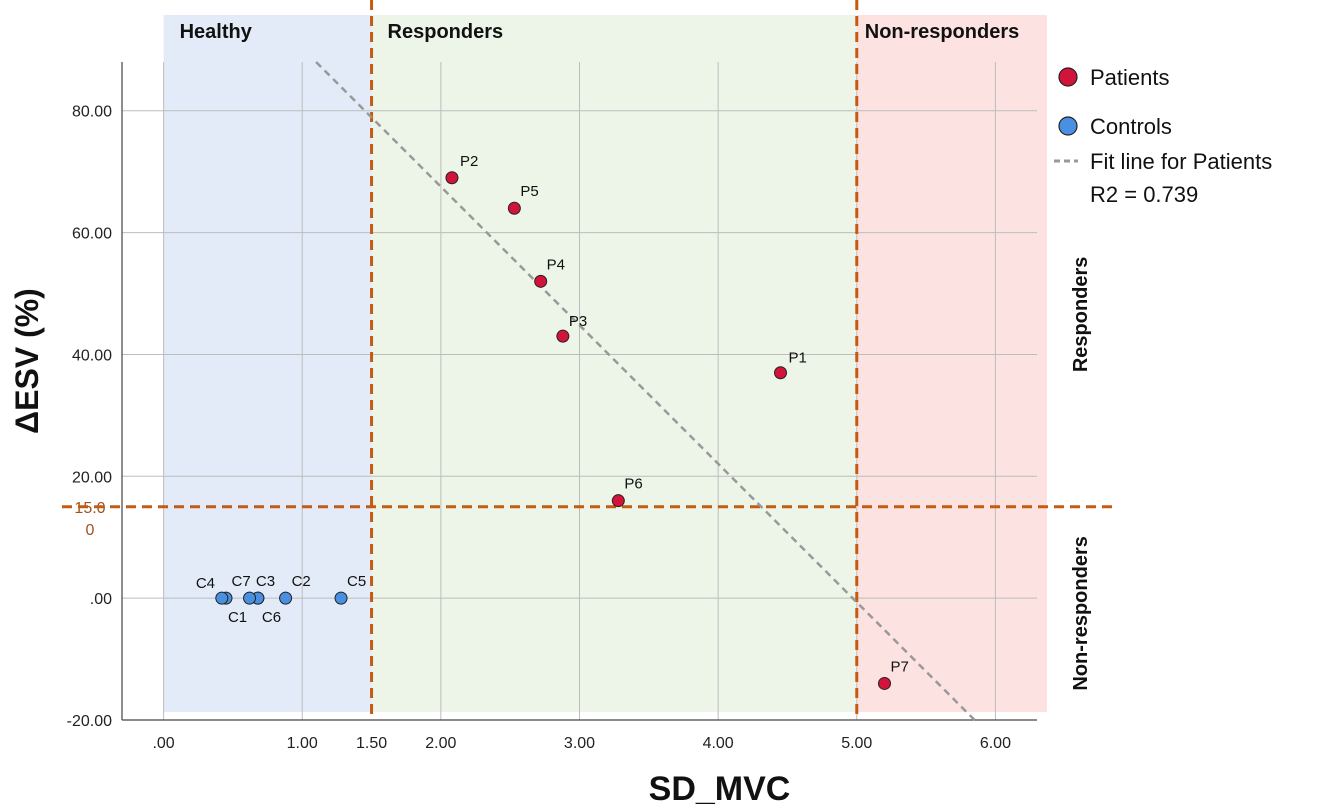  Describe the element at coordinates (578, 321) in the screenshot. I see `point-label-p3: P3` at that location.